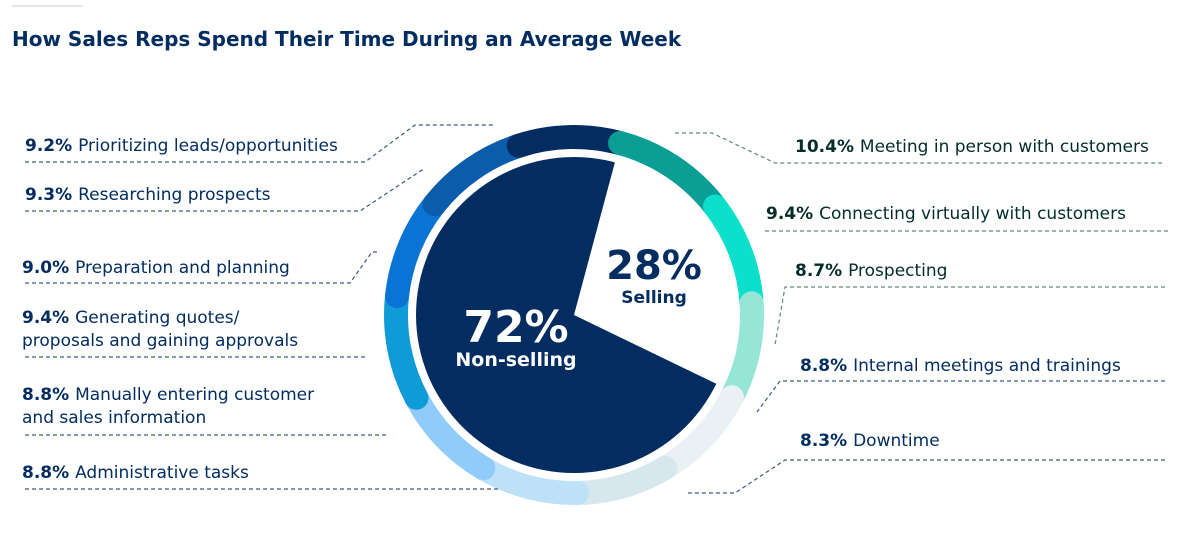 The image size is (1200, 552). Describe the element at coordinates (987, 366) in the screenshot. I see `slice-name: Internal meetings and trainings` at that location.